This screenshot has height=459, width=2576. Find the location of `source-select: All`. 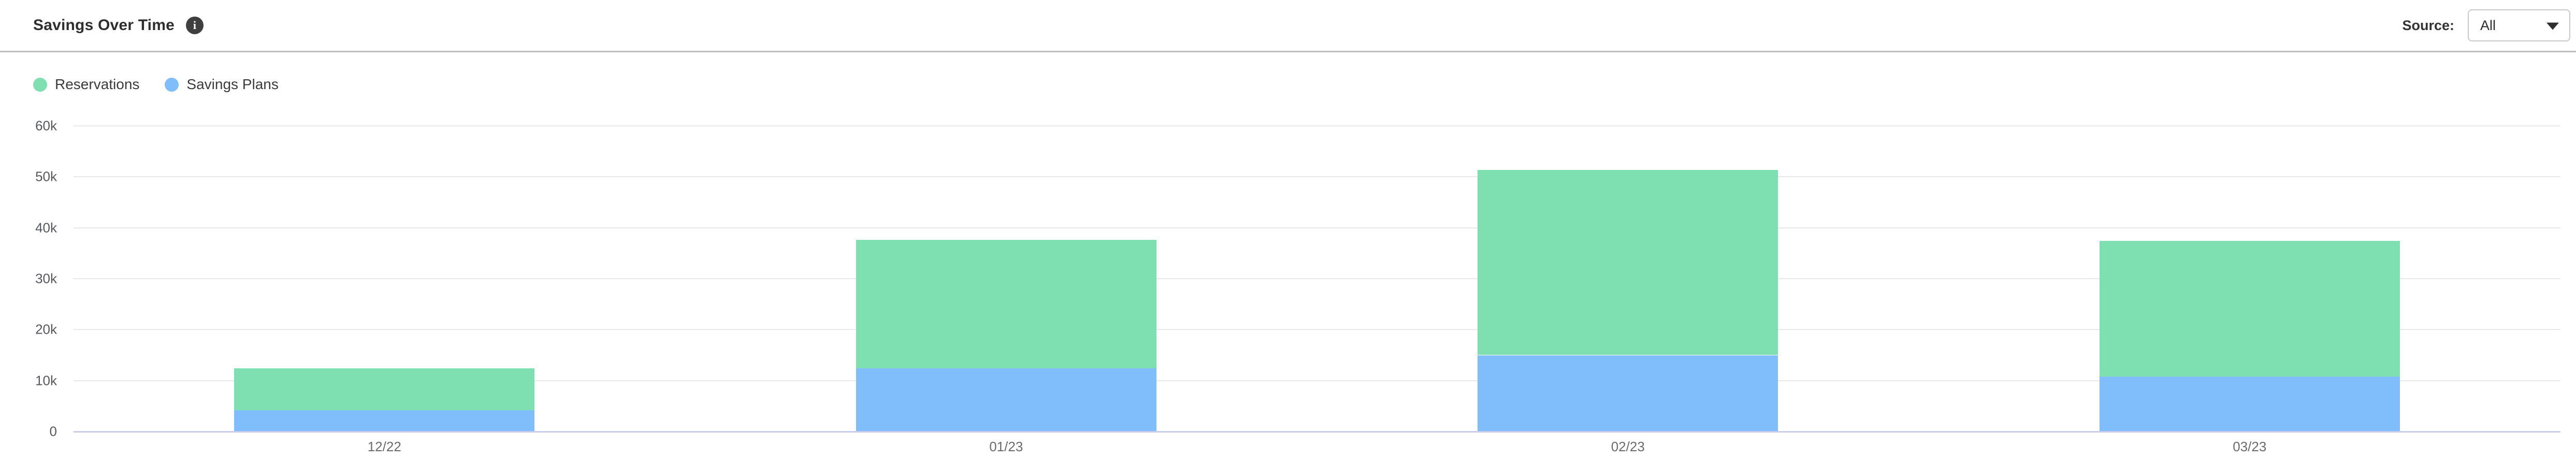

source-select: All is located at coordinates (2519, 25).